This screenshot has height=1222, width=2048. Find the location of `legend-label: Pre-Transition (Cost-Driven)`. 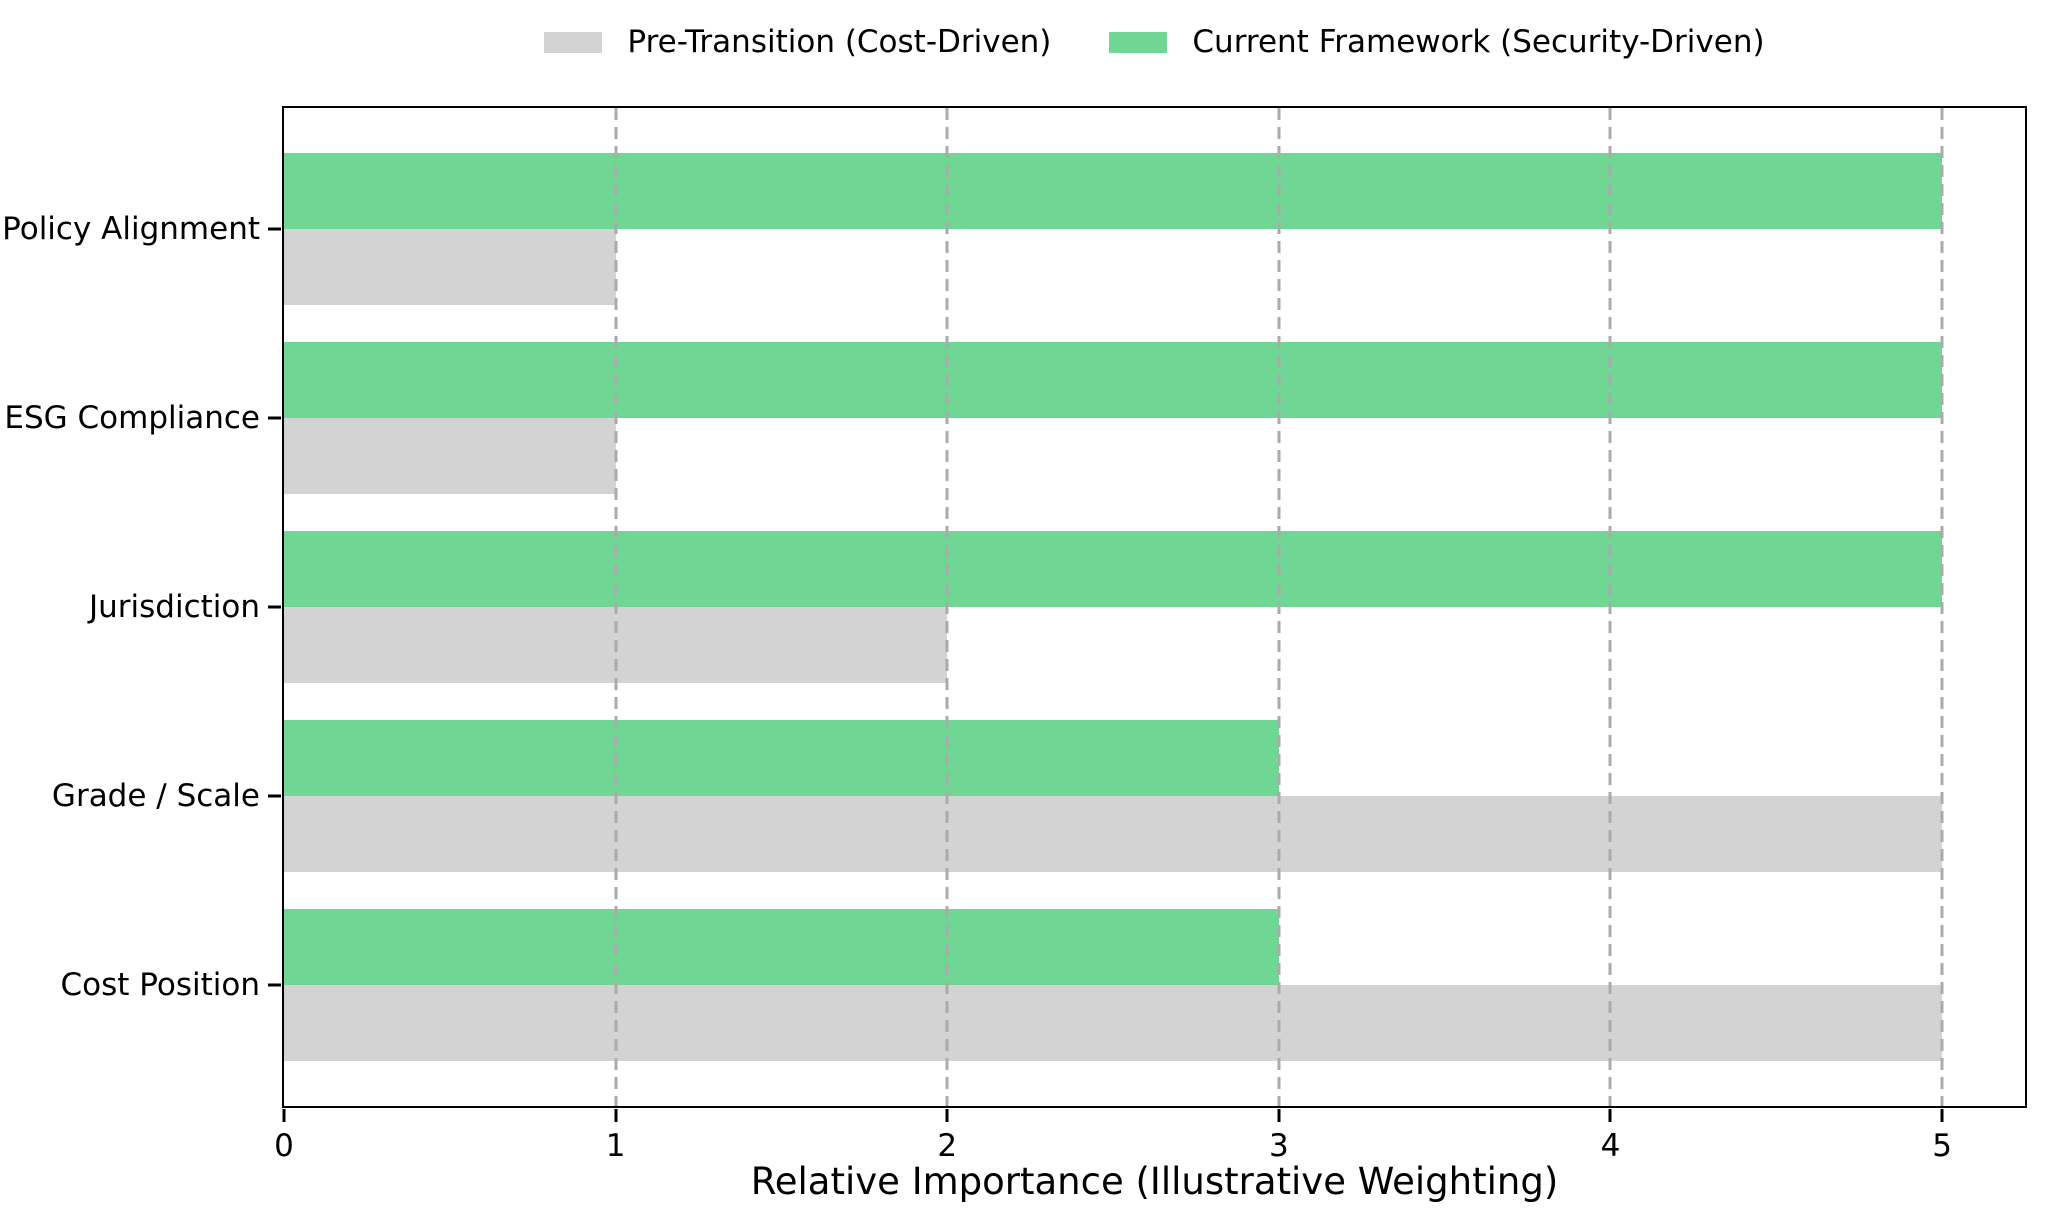

legend-label: Pre-Transition (Cost-Driven) is located at coordinates (839, 41).